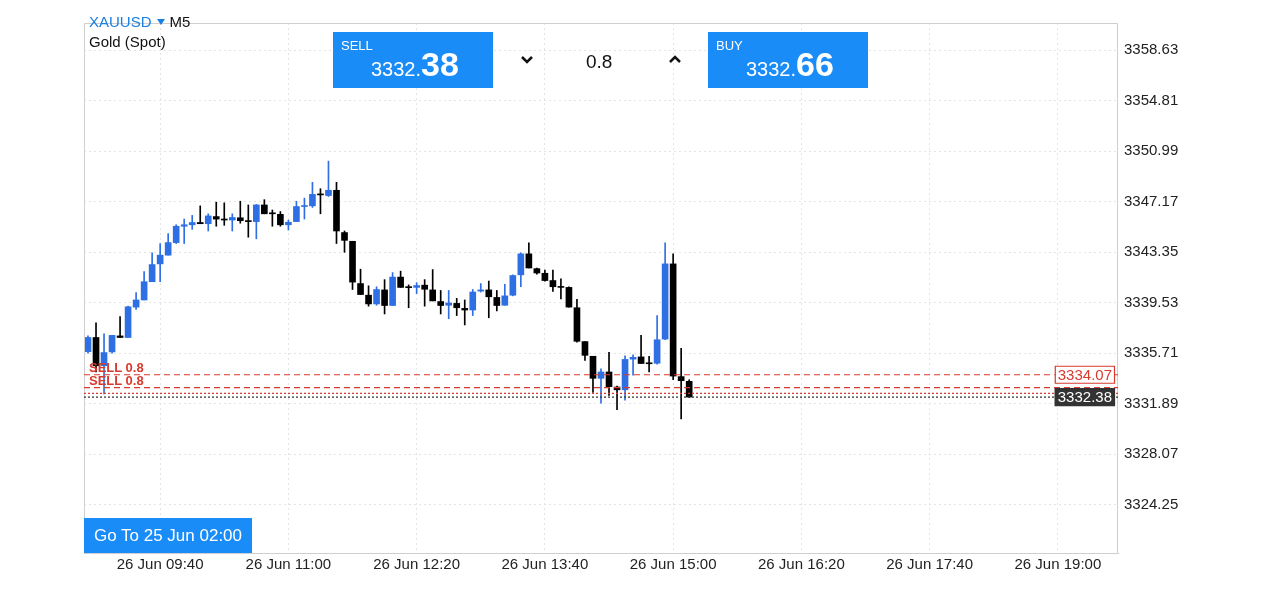  What do you see at coordinates (1151, 503) in the screenshot?
I see `y-tick-label: 3324.25` at bounding box center [1151, 503].